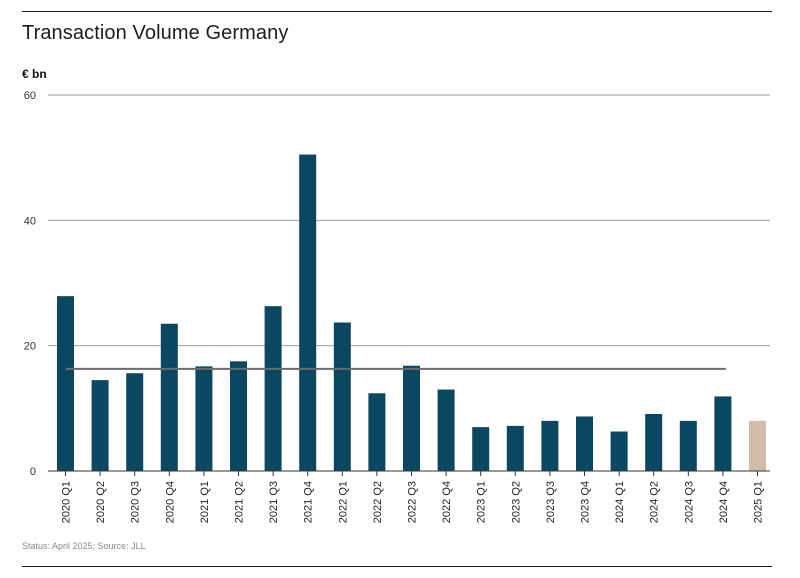 This screenshot has height=578, width=800. Describe the element at coordinates (620, 502) in the screenshot. I see `x-tick-label: 2024 Q1` at that location.